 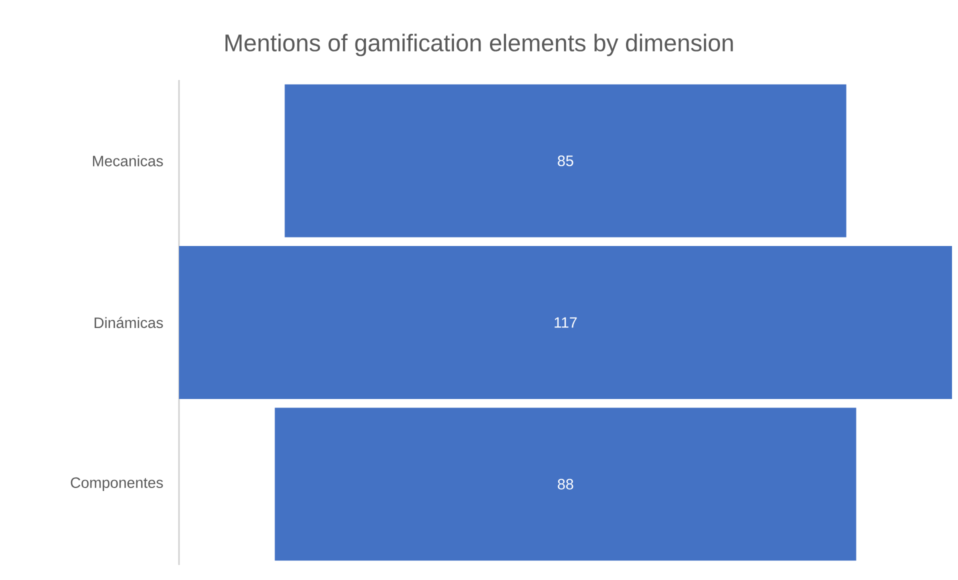 What do you see at coordinates (116, 484) in the screenshot?
I see `category-label: Componentes` at bounding box center [116, 484].